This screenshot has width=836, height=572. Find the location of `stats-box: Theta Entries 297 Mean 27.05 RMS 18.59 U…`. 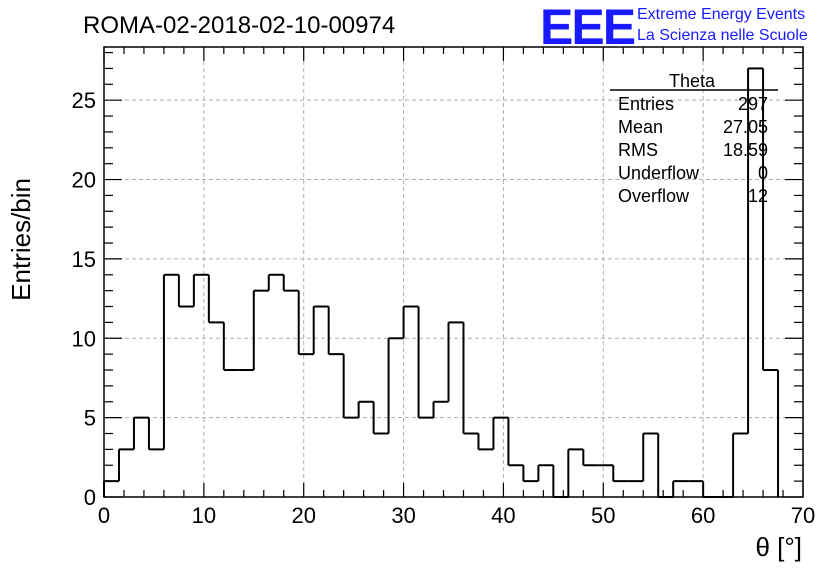

stats-box: Theta Entries 297 Mean 27.05 RMS 18.59 U… is located at coordinates (694, 138).